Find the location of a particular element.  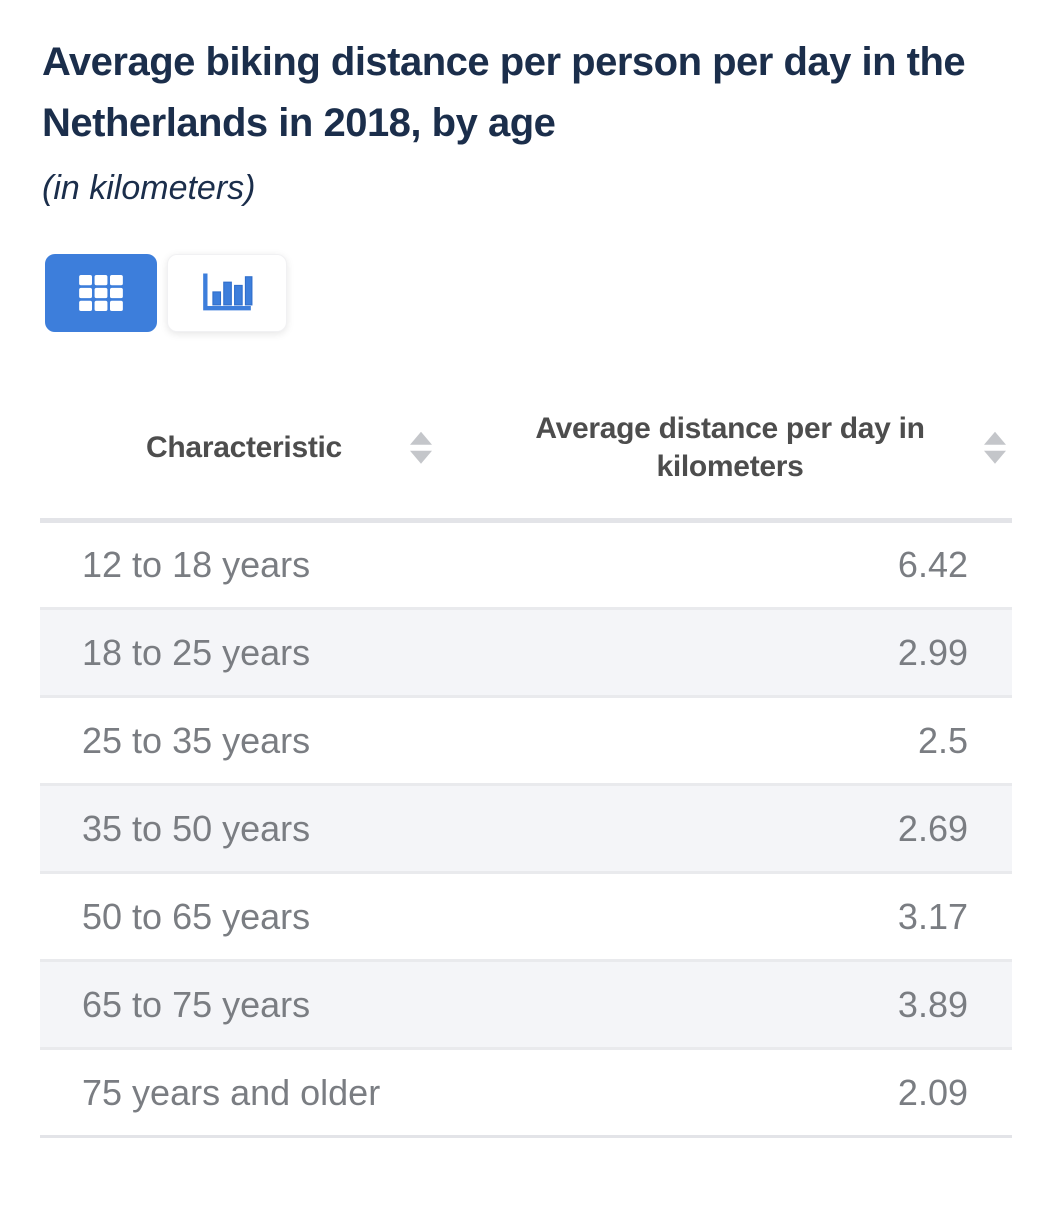

row-characteristic: 18 to 25 years is located at coordinates (244, 652).